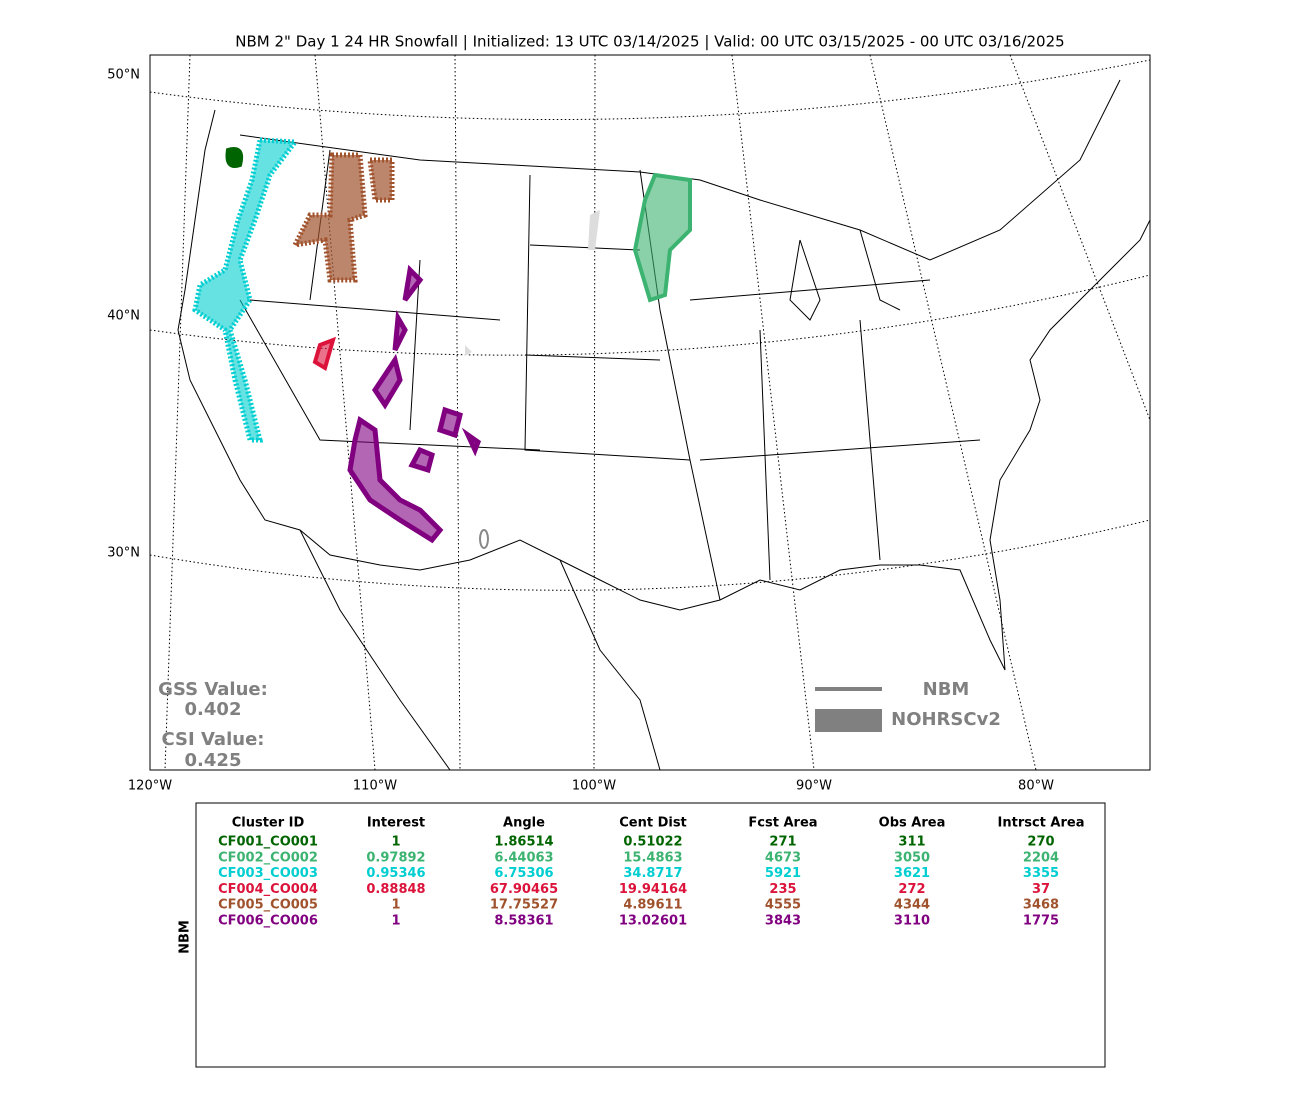 This screenshot has height=1104, width=1300. What do you see at coordinates (246, 290) in the screenshot?
I see `cluster-cf003` at bounding box center [246, 290].